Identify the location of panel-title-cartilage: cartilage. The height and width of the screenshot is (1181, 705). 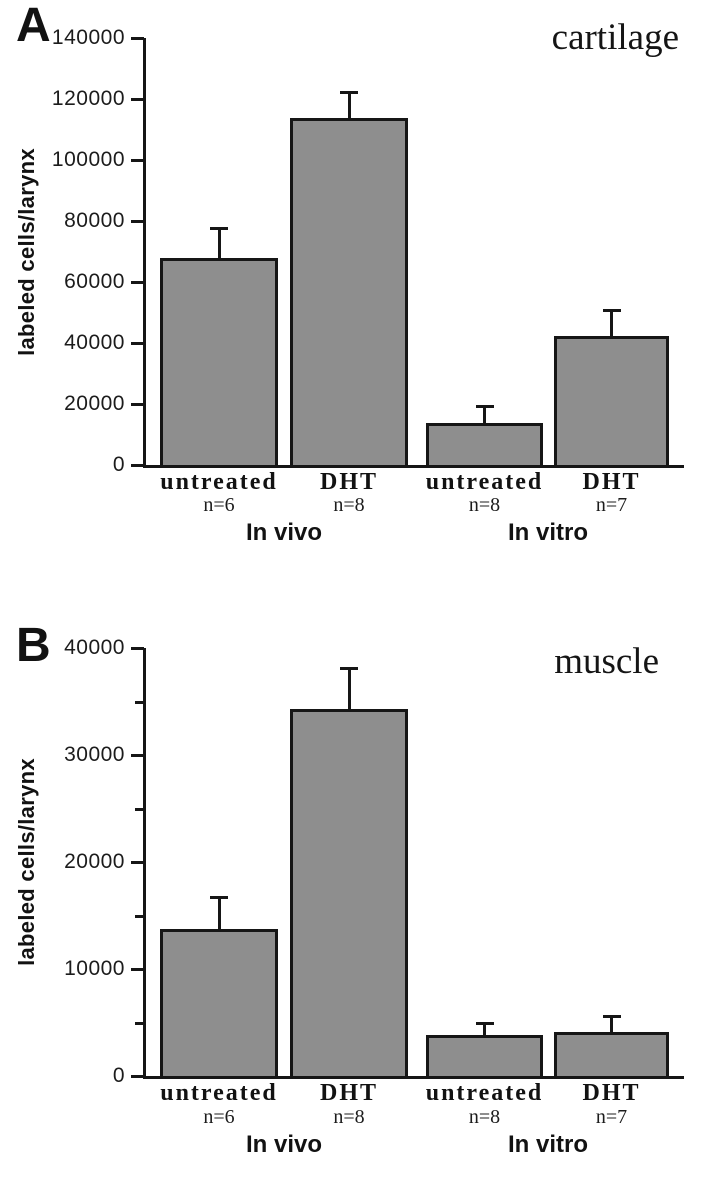
(615, 37).